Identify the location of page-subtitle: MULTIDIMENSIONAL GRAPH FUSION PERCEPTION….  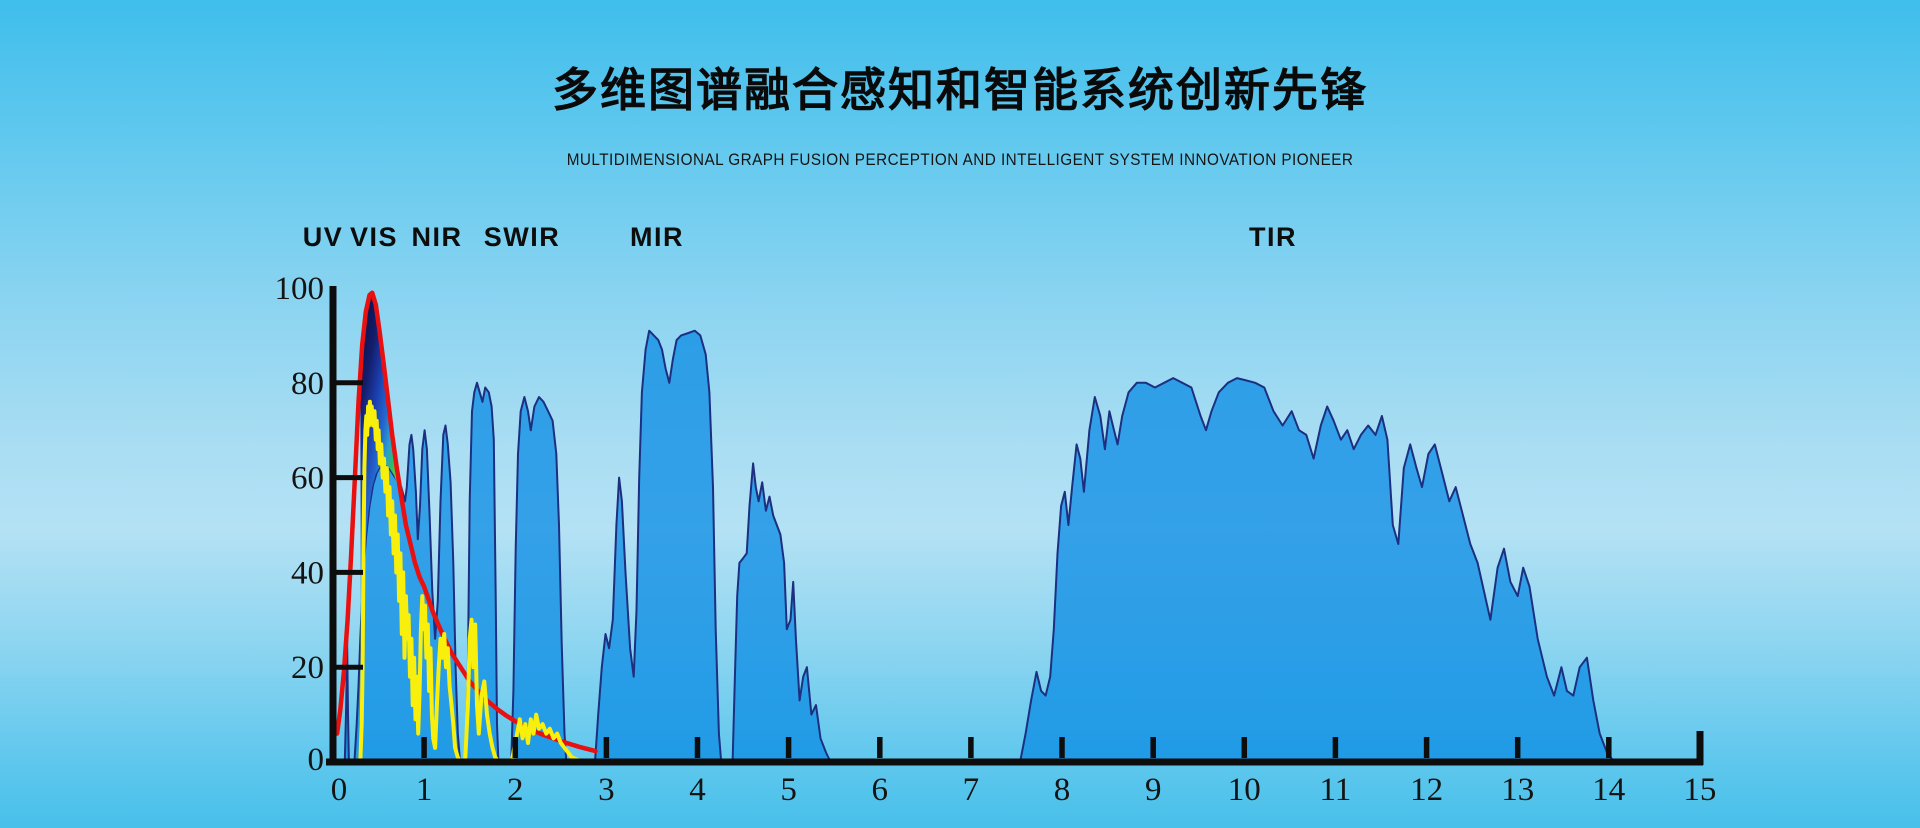
(960, 160).